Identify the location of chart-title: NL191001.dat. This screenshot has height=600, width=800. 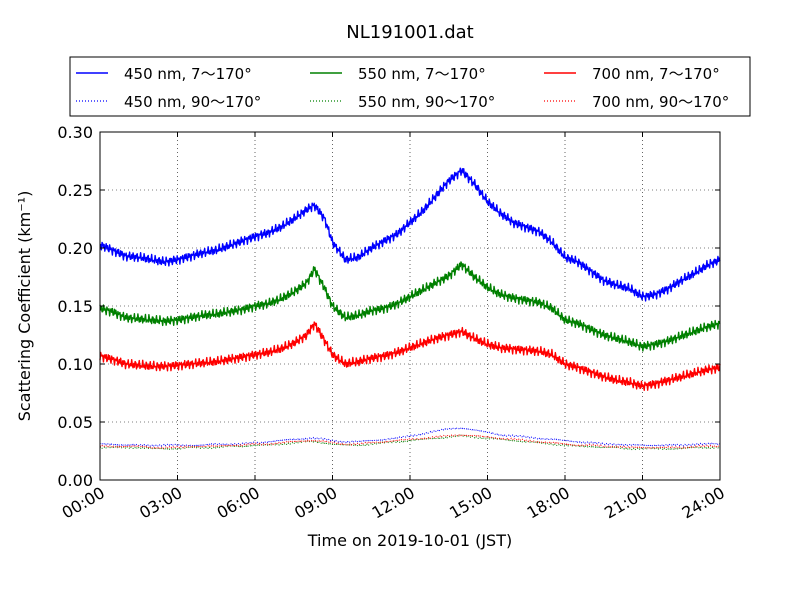
(409, 32).